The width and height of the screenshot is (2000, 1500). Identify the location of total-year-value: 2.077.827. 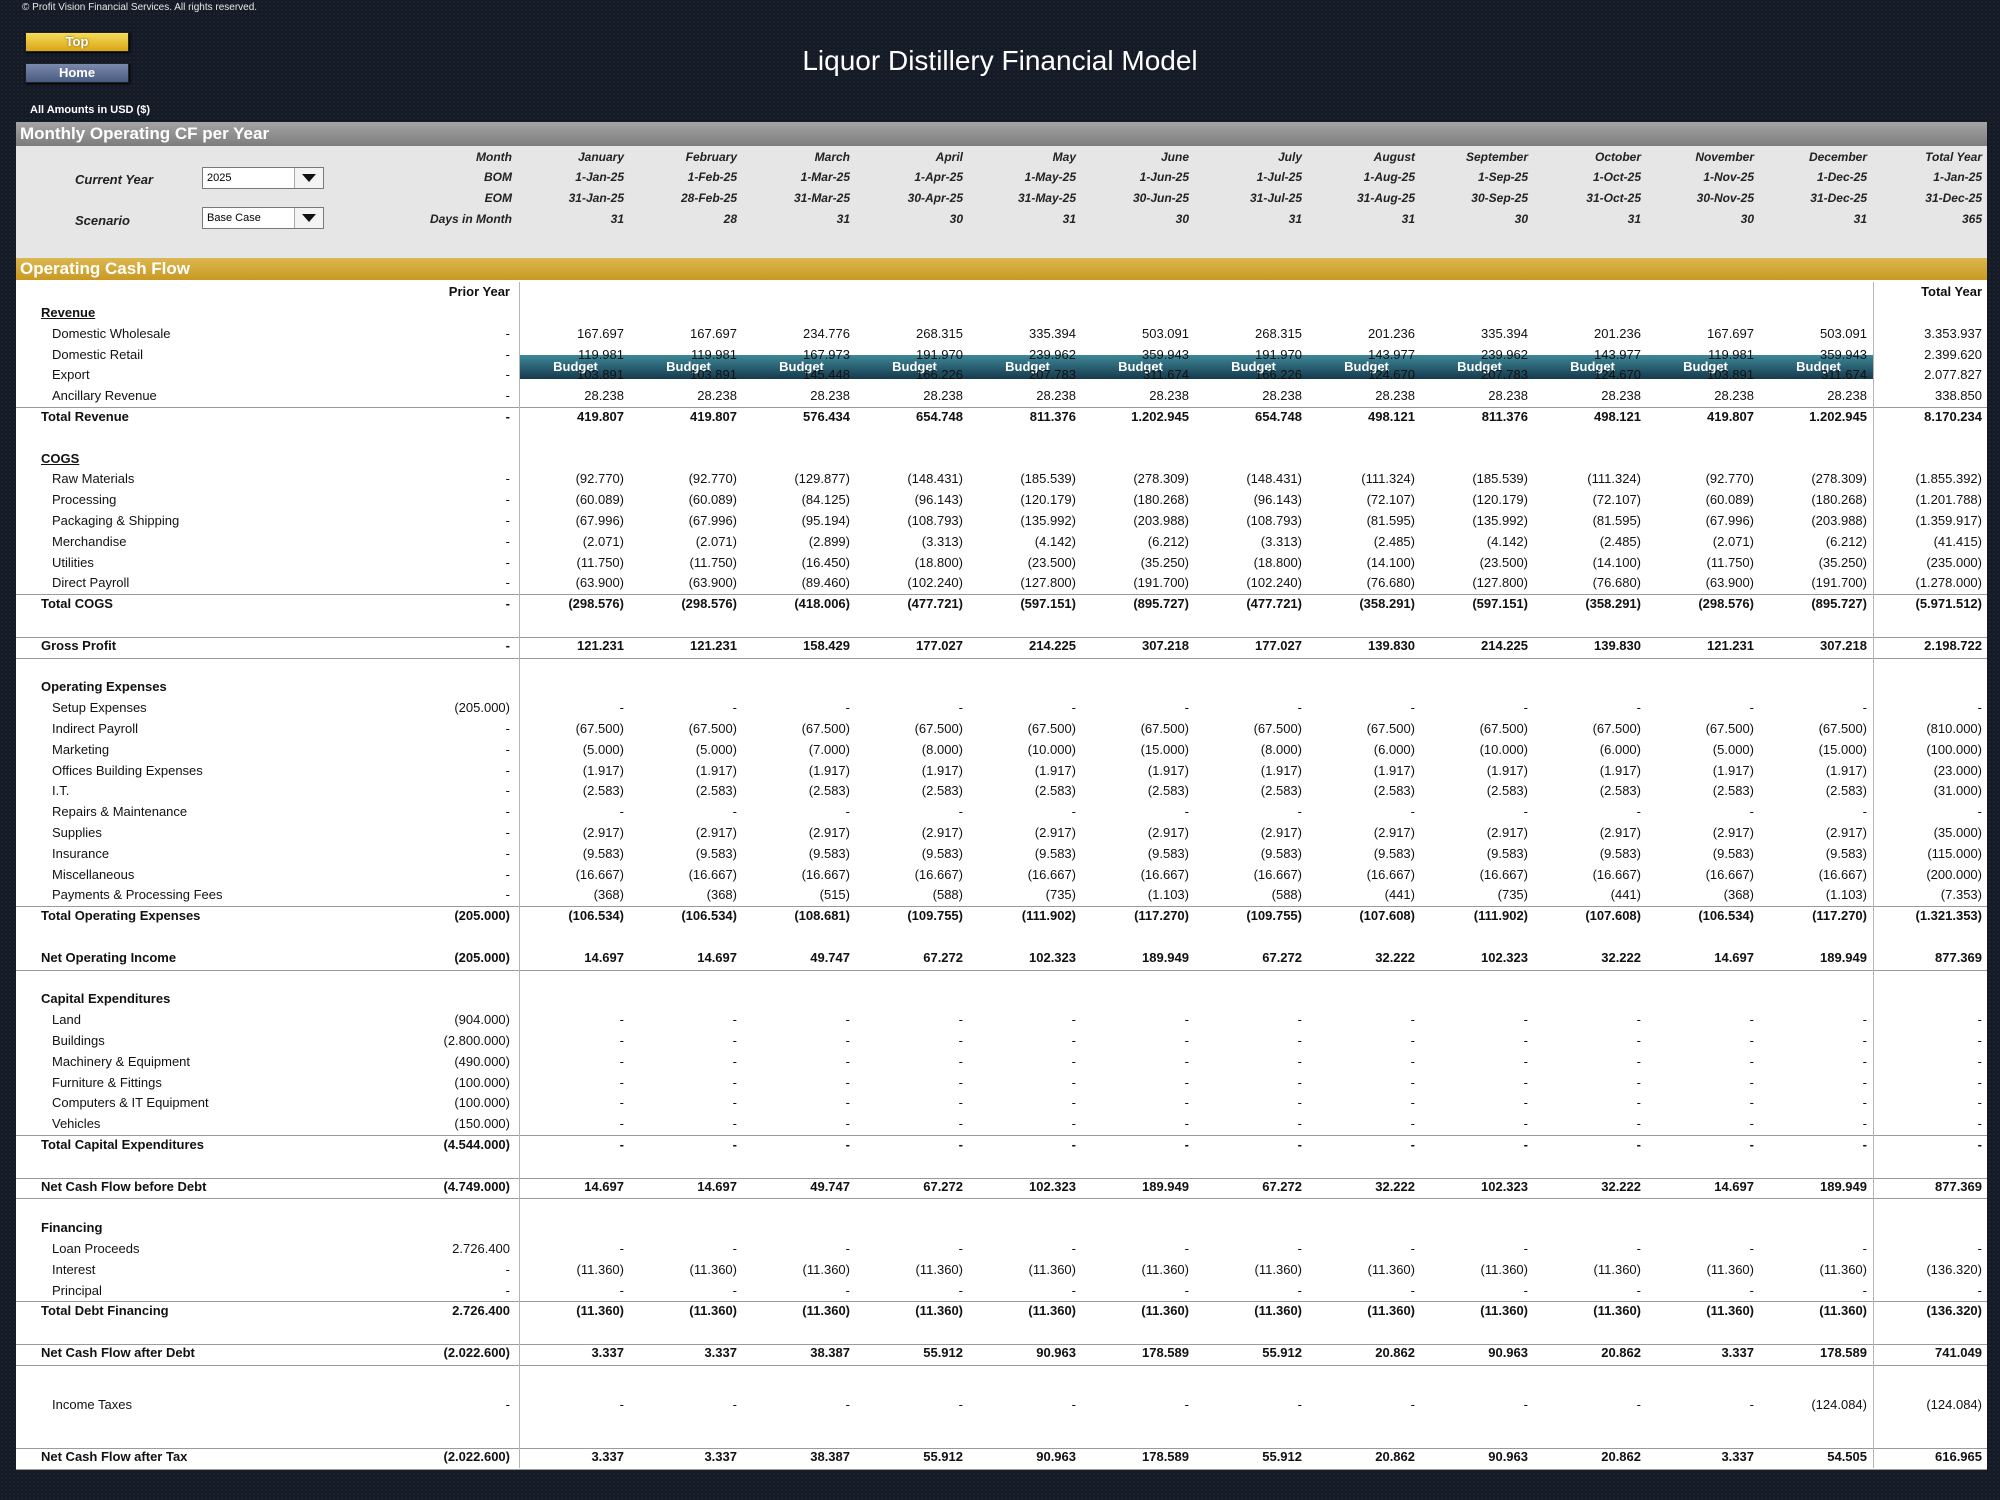
(1953, 374).